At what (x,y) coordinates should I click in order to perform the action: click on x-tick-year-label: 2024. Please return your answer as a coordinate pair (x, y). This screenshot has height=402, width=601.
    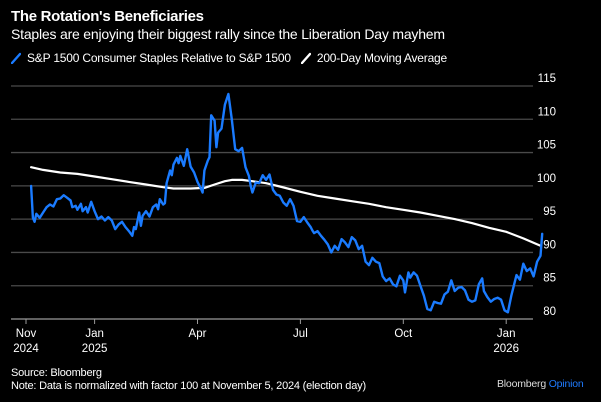
    Looking at the image, I should click on (26, 349).